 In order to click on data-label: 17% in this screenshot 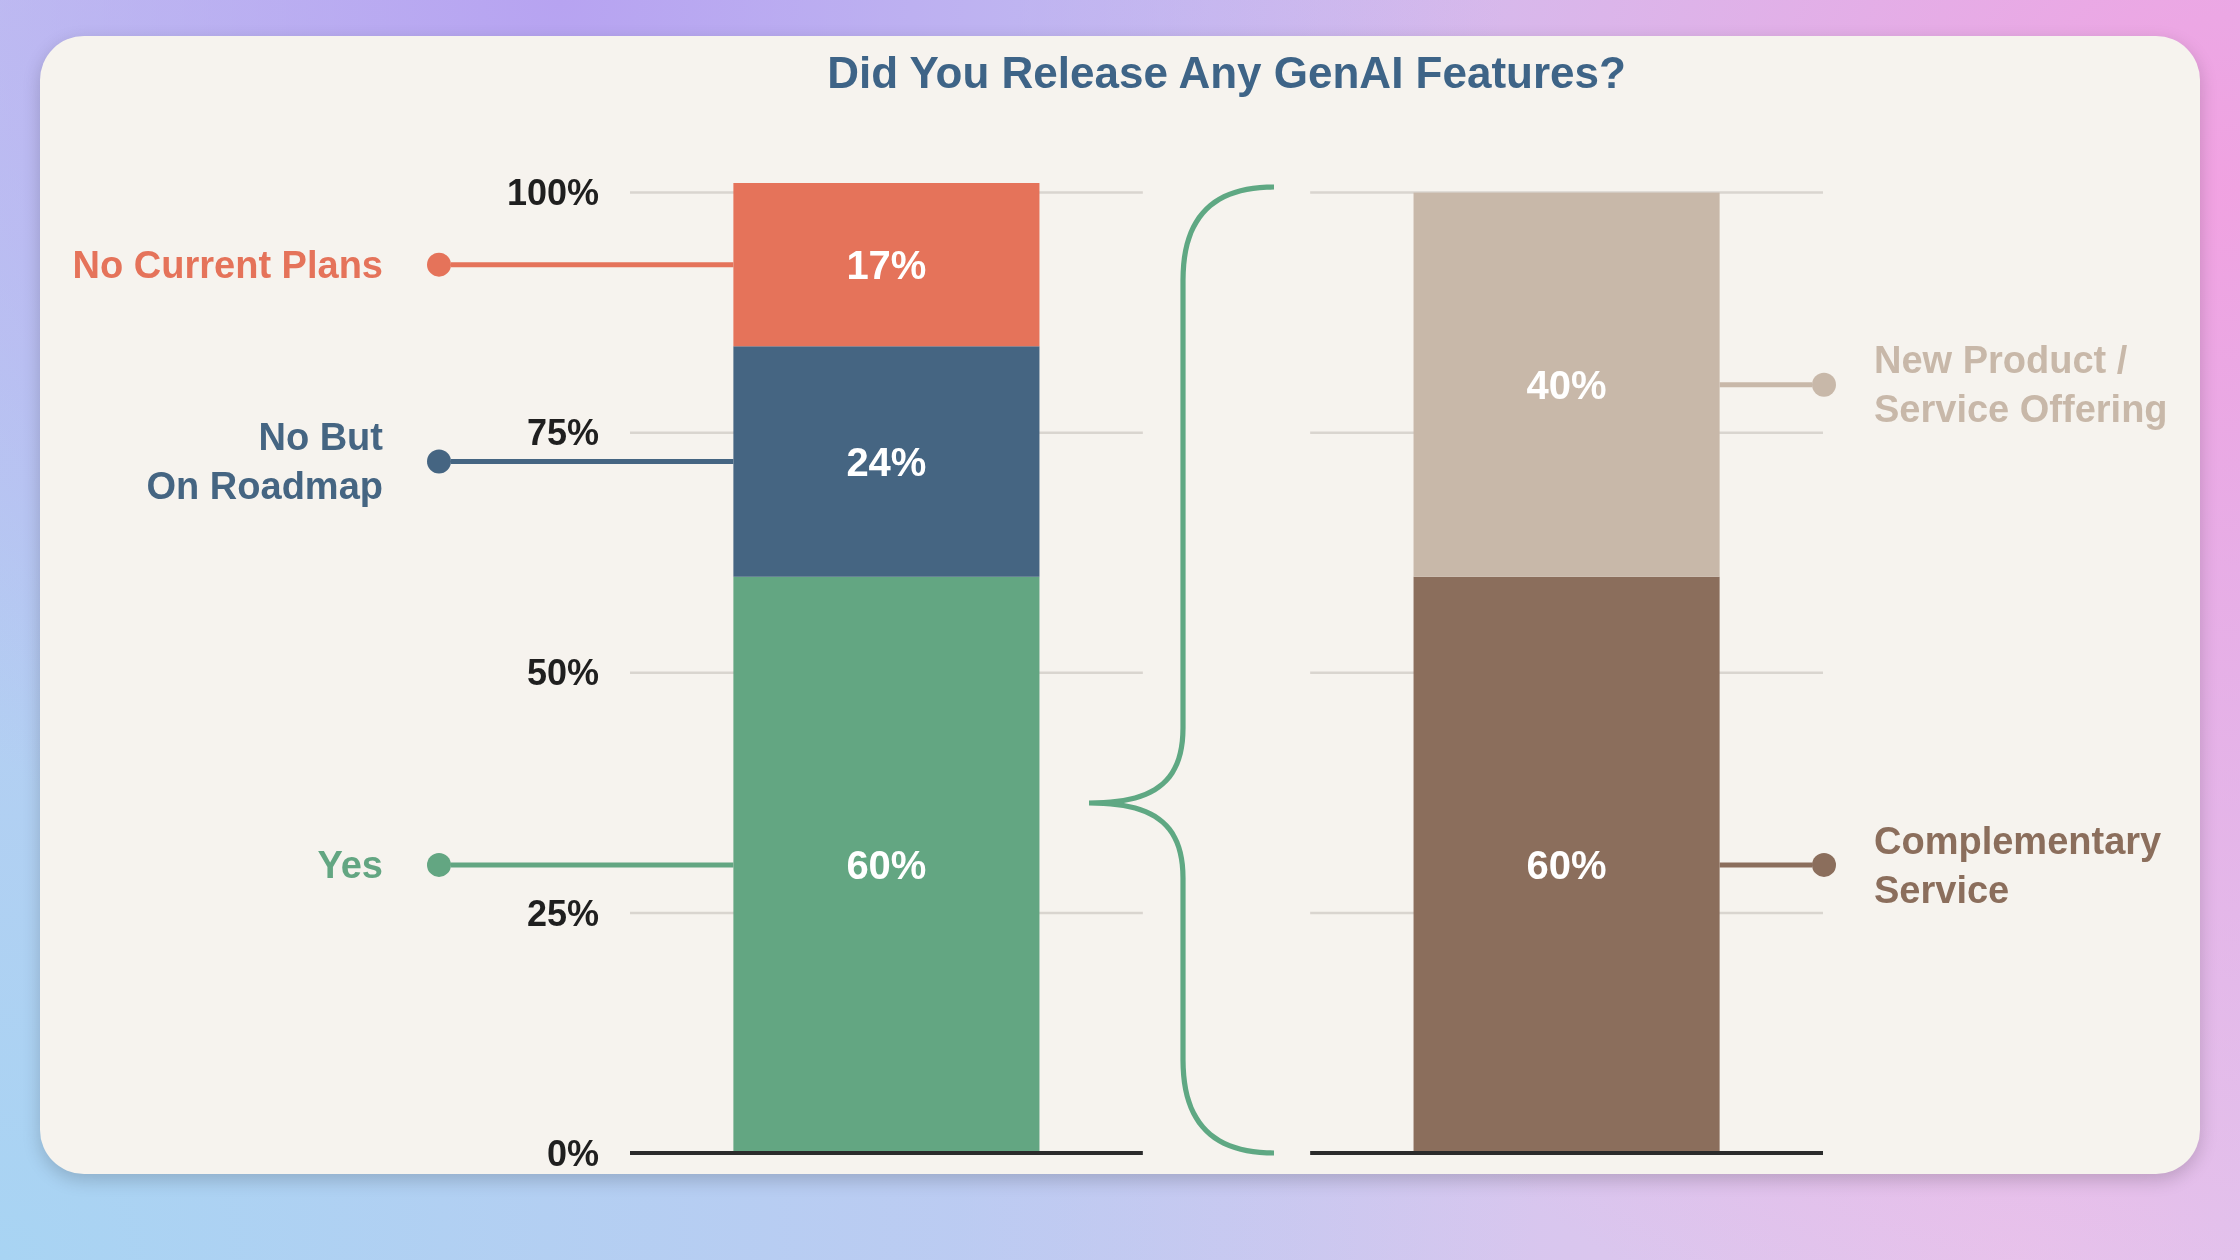, I will do `click(886, 264)`.